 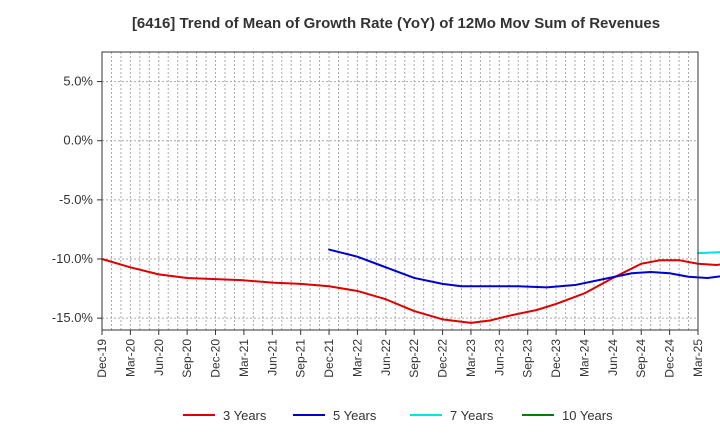 I want to click on y-tick-label: -5.0%, so click(x=76, y=199).